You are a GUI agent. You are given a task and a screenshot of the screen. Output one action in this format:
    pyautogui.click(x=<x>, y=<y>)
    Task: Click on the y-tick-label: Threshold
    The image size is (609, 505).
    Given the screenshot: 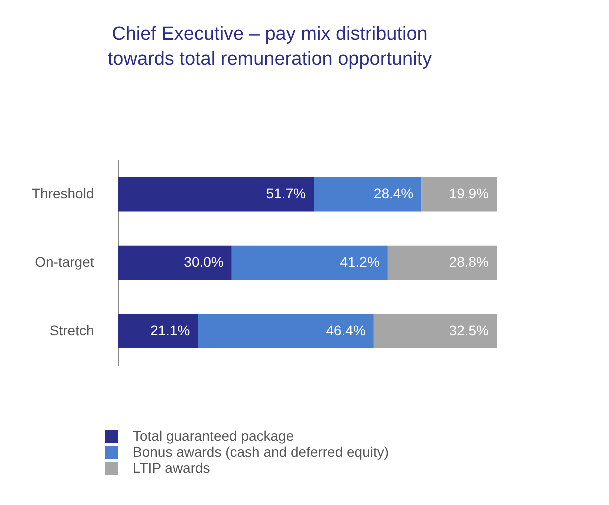 What is the action you would take?
    pyautogui.click(x=63, y=193)
    